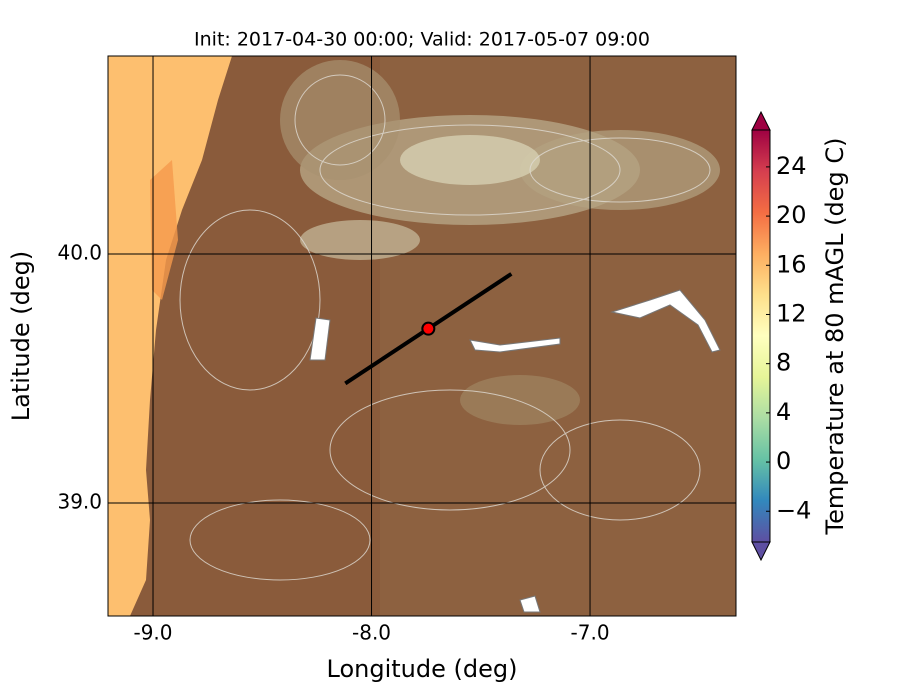 This screenshot has width=900, height=700. I want to click on x-tick-label: -9.0, so click(152, 633).